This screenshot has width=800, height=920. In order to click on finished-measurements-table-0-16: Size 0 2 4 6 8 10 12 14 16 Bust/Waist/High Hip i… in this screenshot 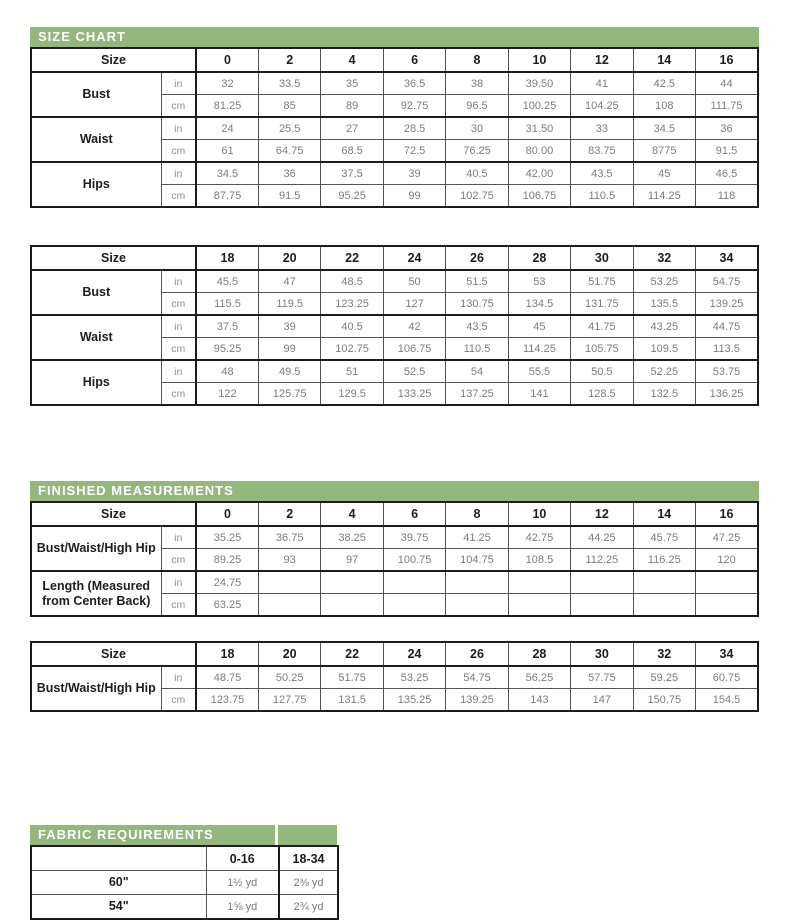, I will do `click(394, 559)`.